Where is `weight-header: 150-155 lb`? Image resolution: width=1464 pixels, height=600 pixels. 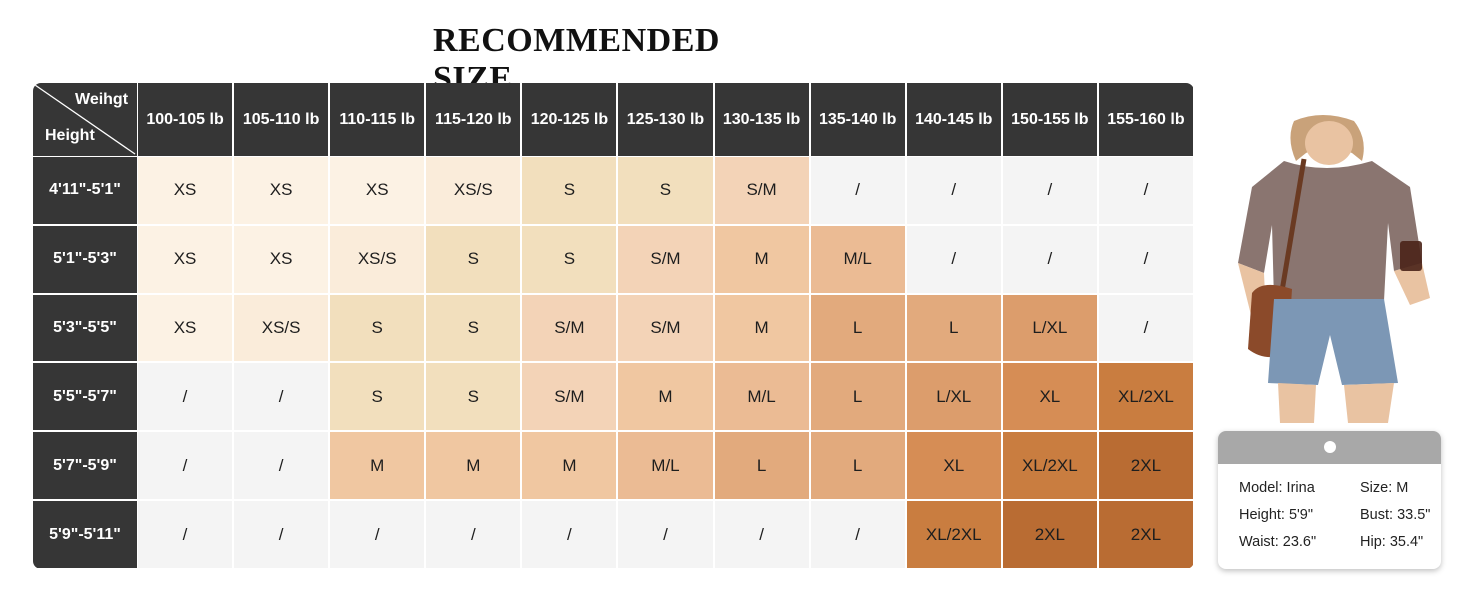
weight-header: 150-155 lb is located at coordinates (1049, 119).